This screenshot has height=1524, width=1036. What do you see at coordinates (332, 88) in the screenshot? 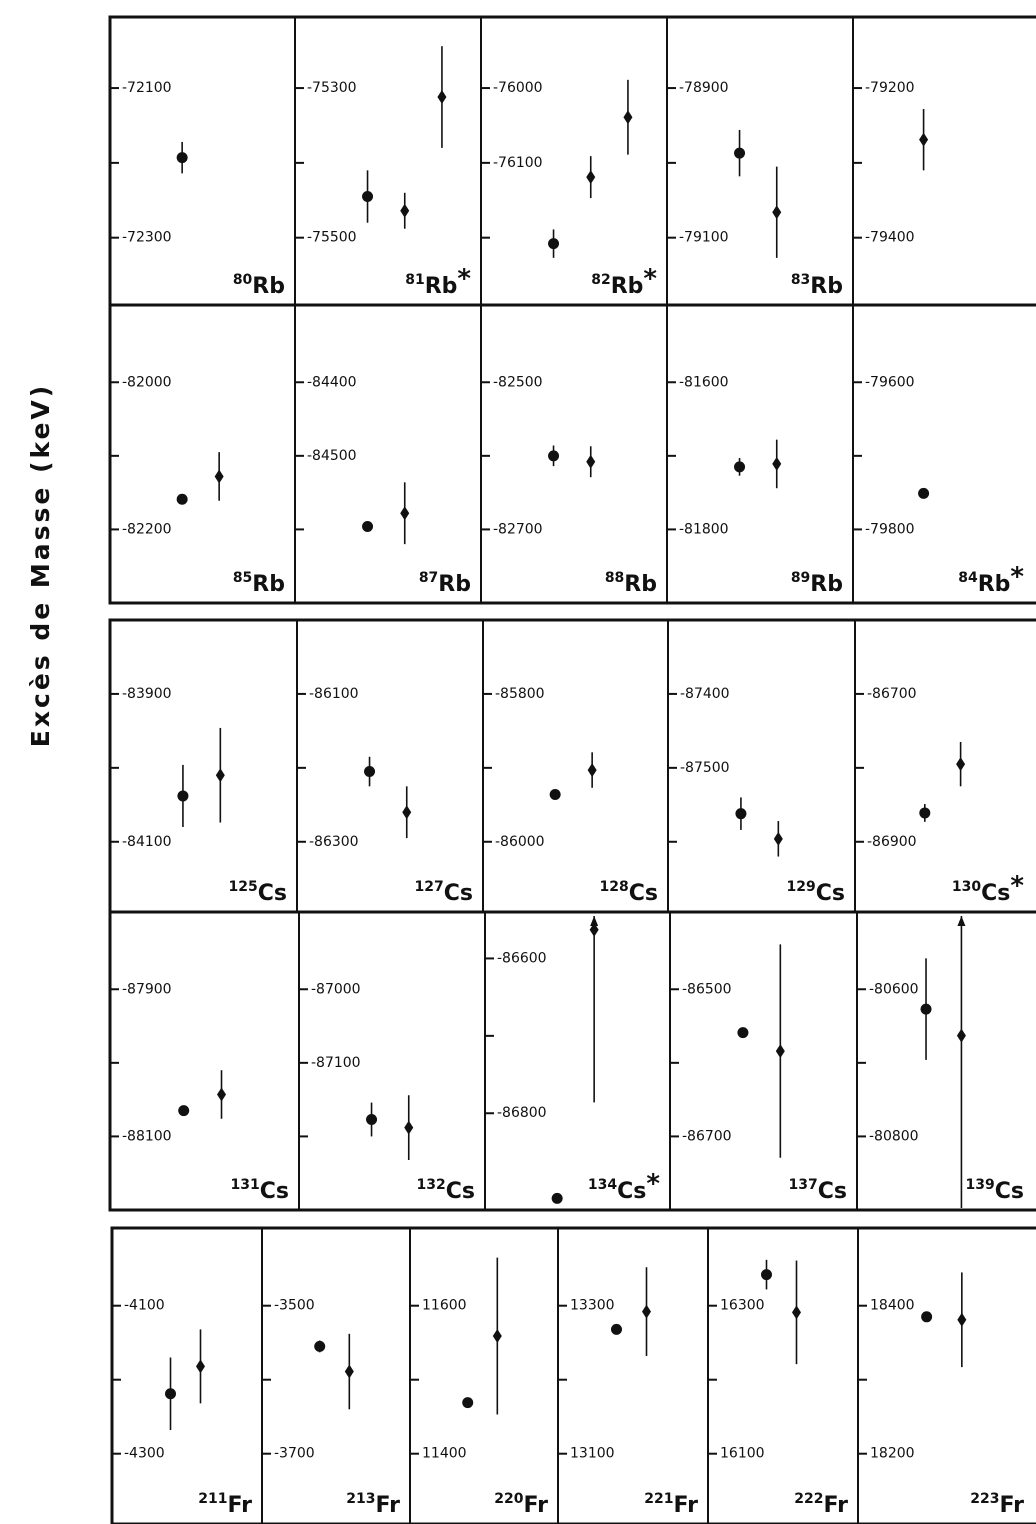
I see `y-tick-label: -75300` at bounding box center [332, 88].